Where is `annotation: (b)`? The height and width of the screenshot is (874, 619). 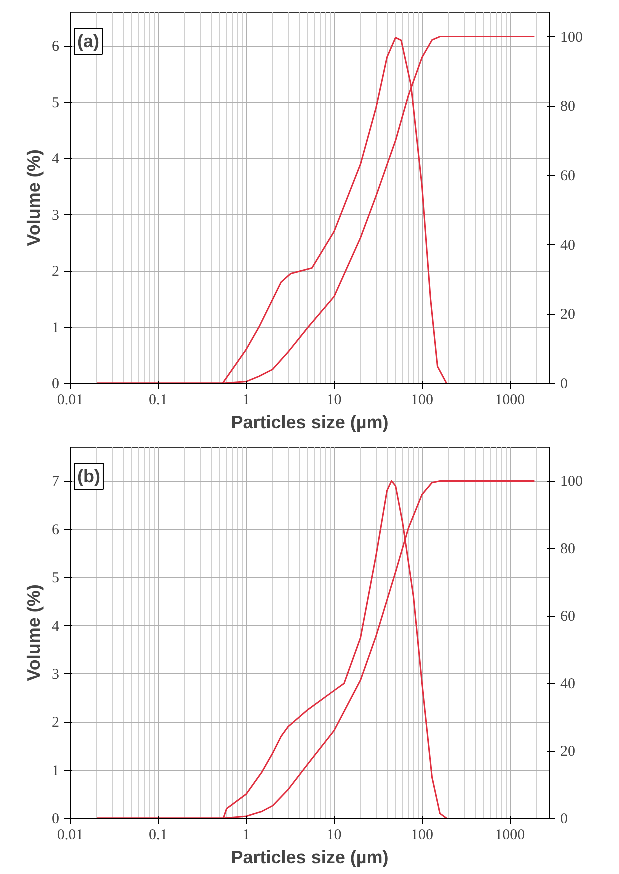 annotation: (b) is located at coordinates (89, 476).